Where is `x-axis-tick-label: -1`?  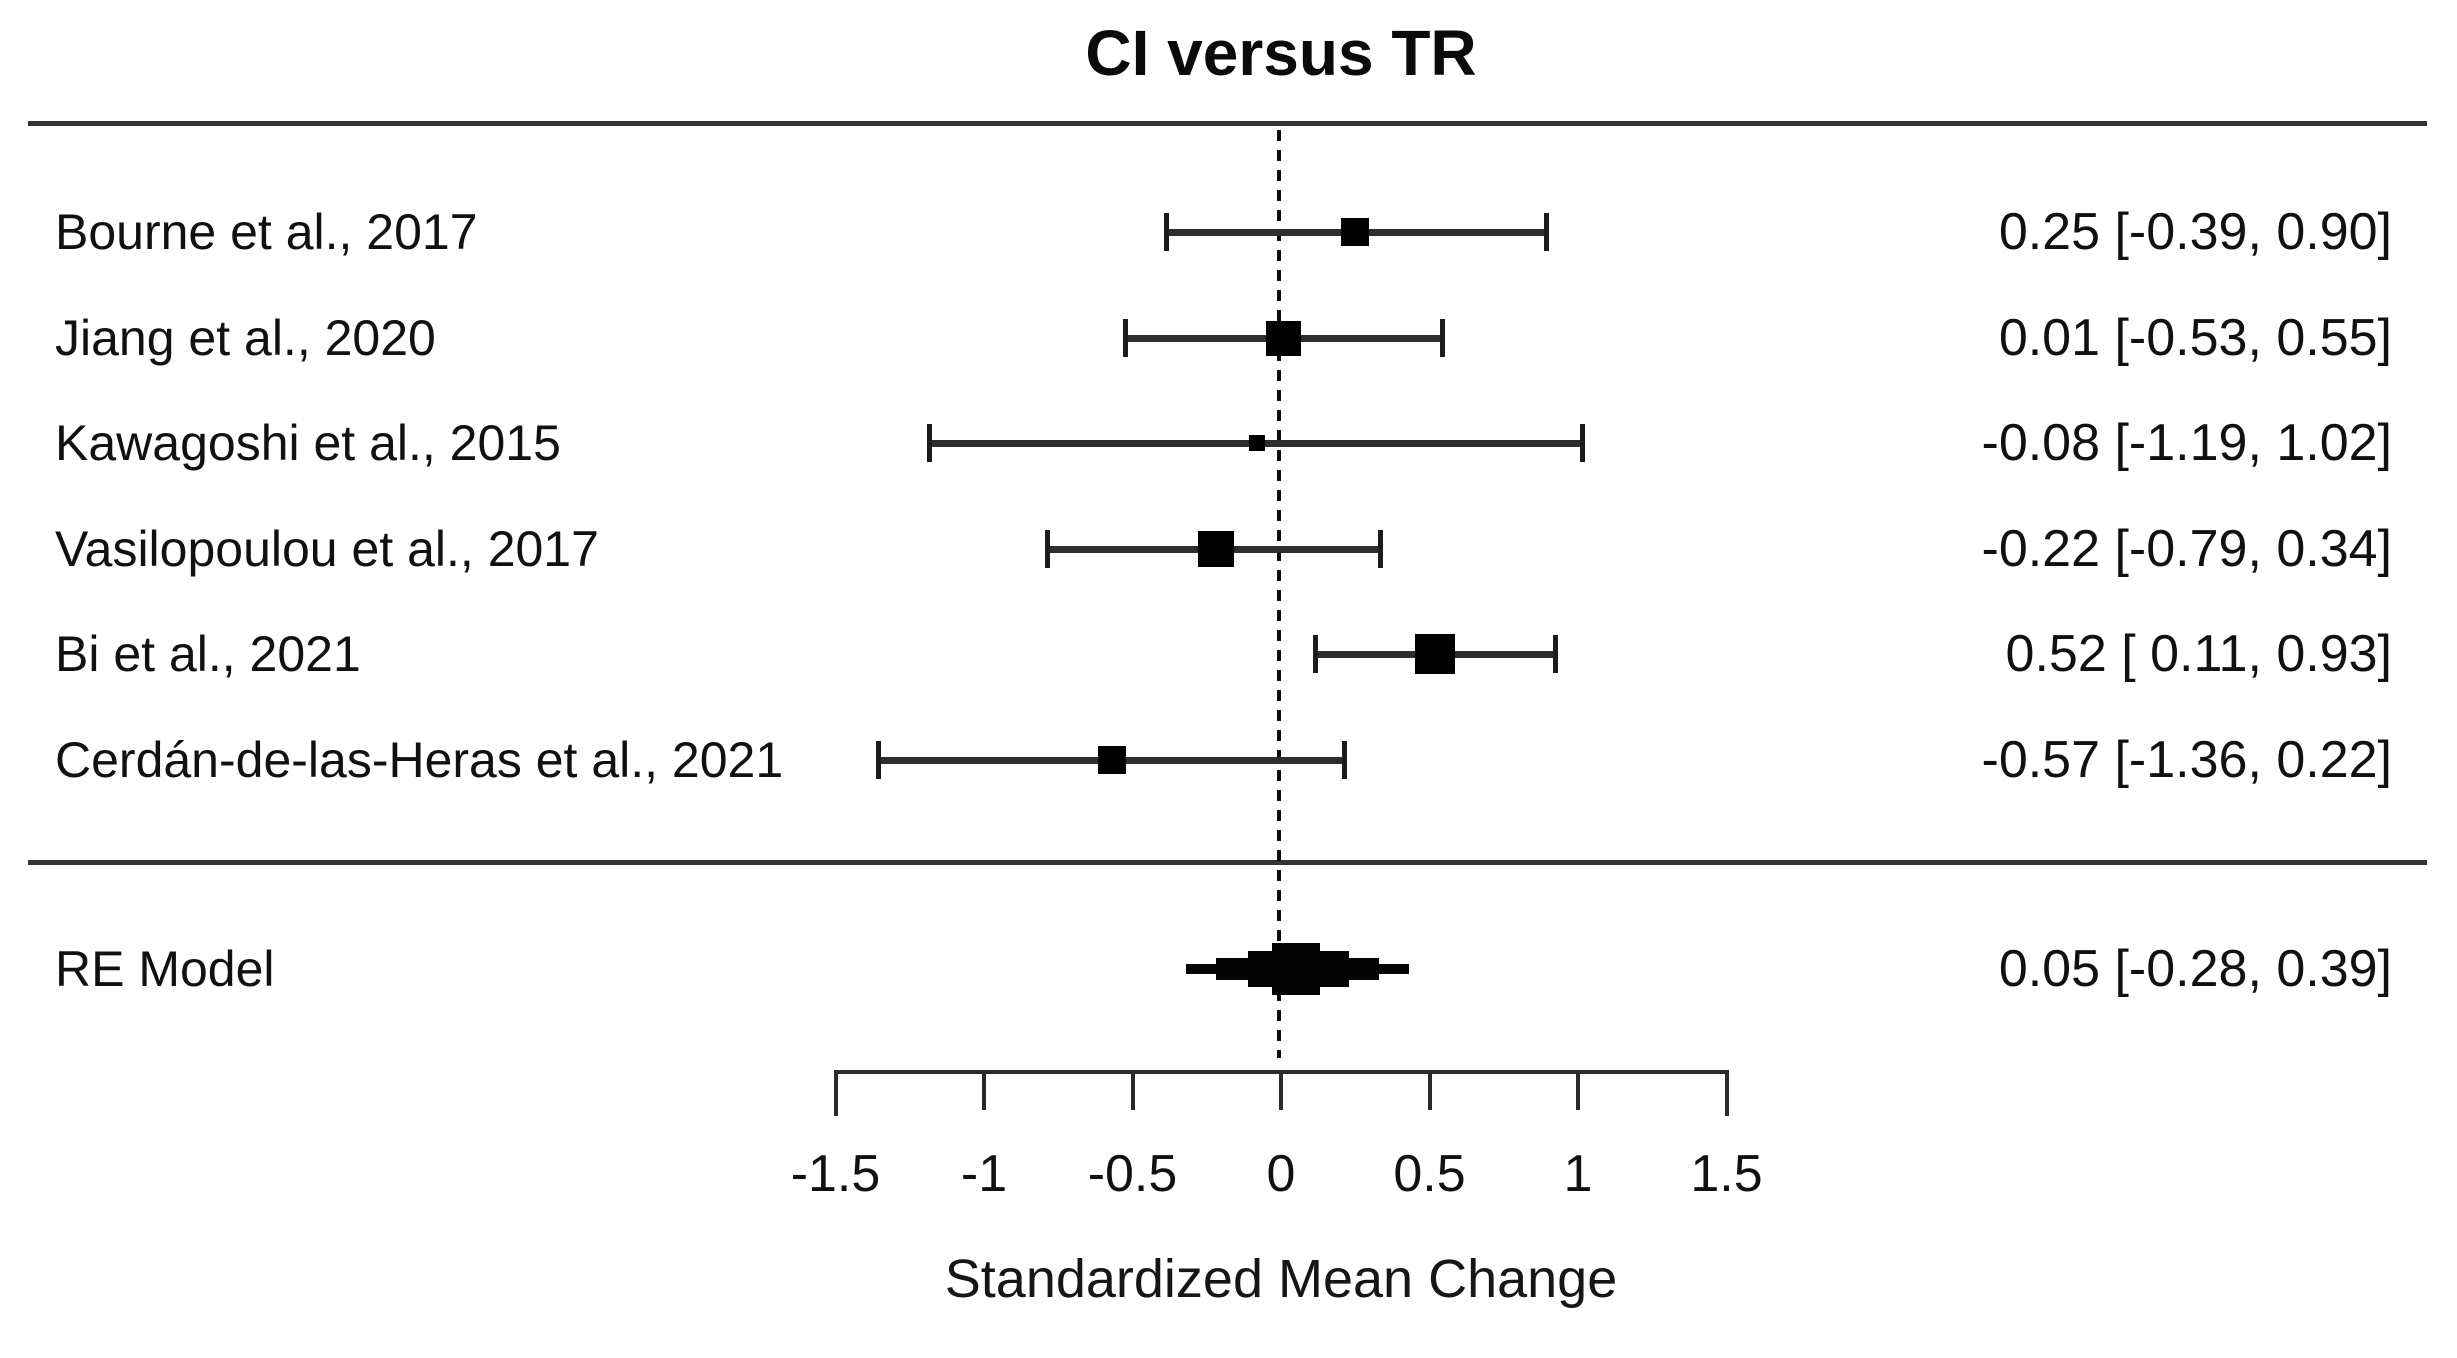 x-axis-tick-label: -1 is located at coordinates (984, 1174).